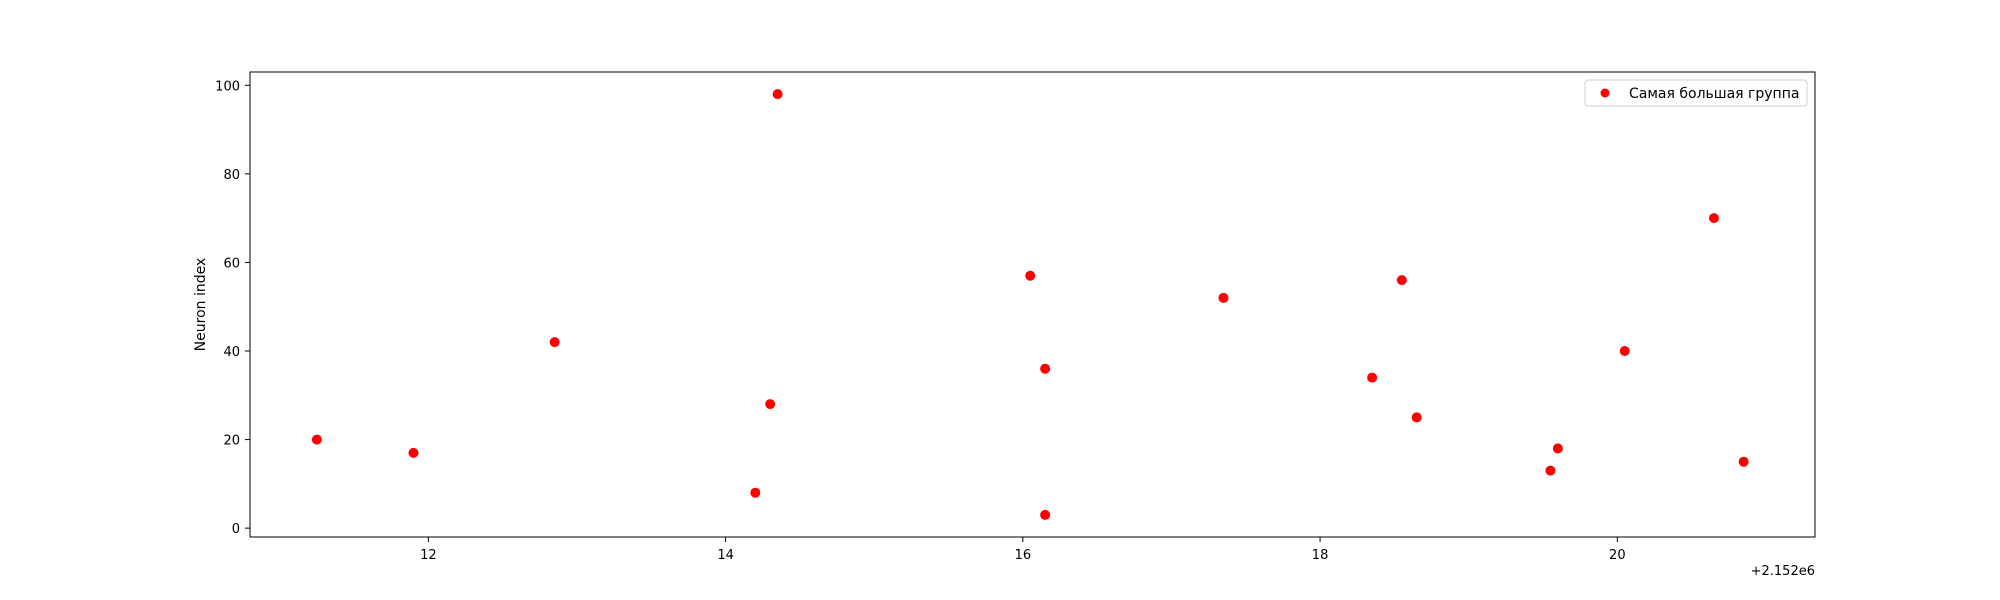 Image resolution: width=2000 pixels, height=600 pixels. What do you see at coordinates (1320, 555) in the screenshot?
I see `x-tick-label: 18` at bounding box center [1320, 555].